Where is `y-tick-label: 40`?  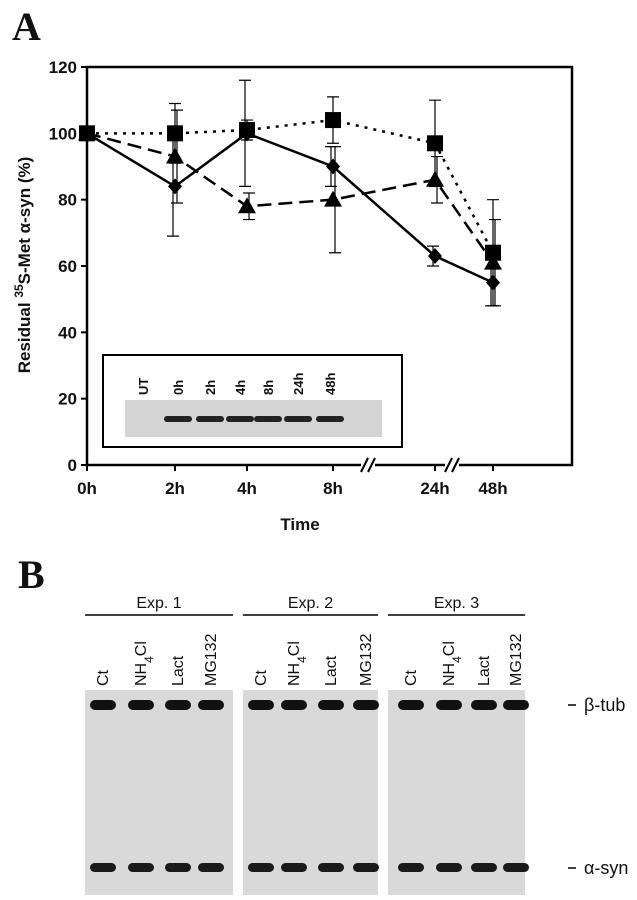 y-tick-label: 40 is located at coordinates (67, 332).